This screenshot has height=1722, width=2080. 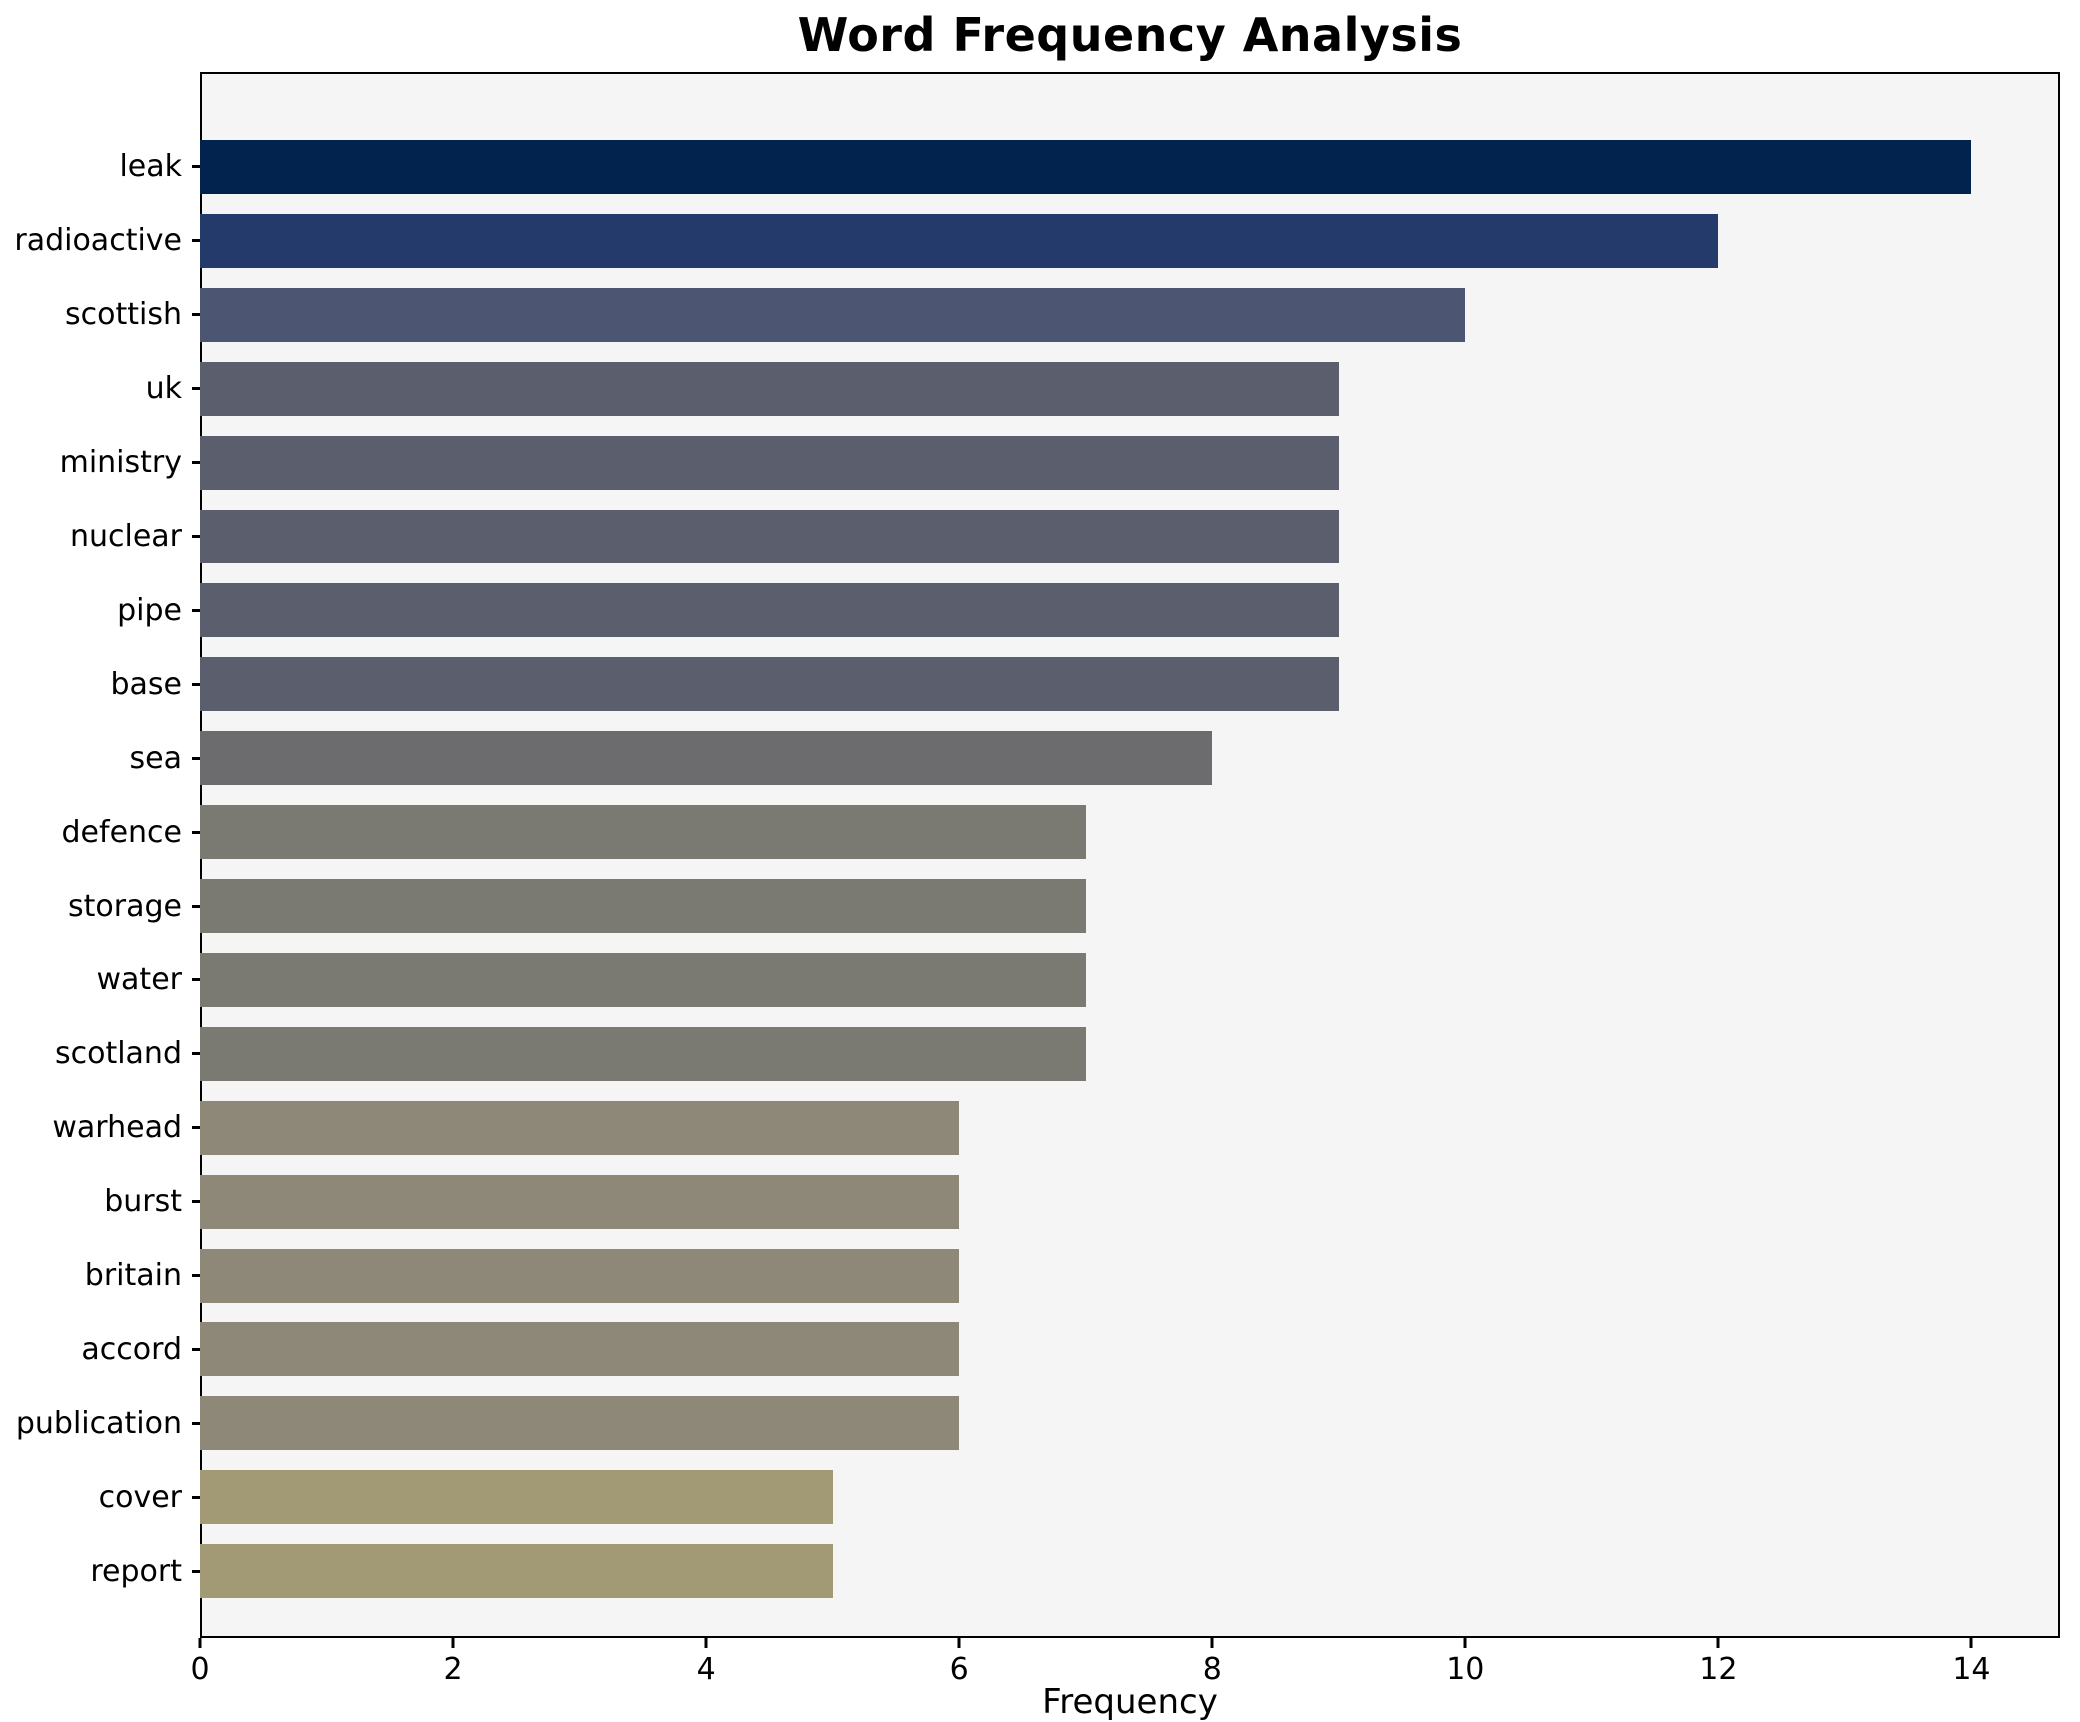 What do you see at coordinates (98, 1423) in the screenshot?
I see `y-tick-label: publication` at bounding box center [98, 1423].